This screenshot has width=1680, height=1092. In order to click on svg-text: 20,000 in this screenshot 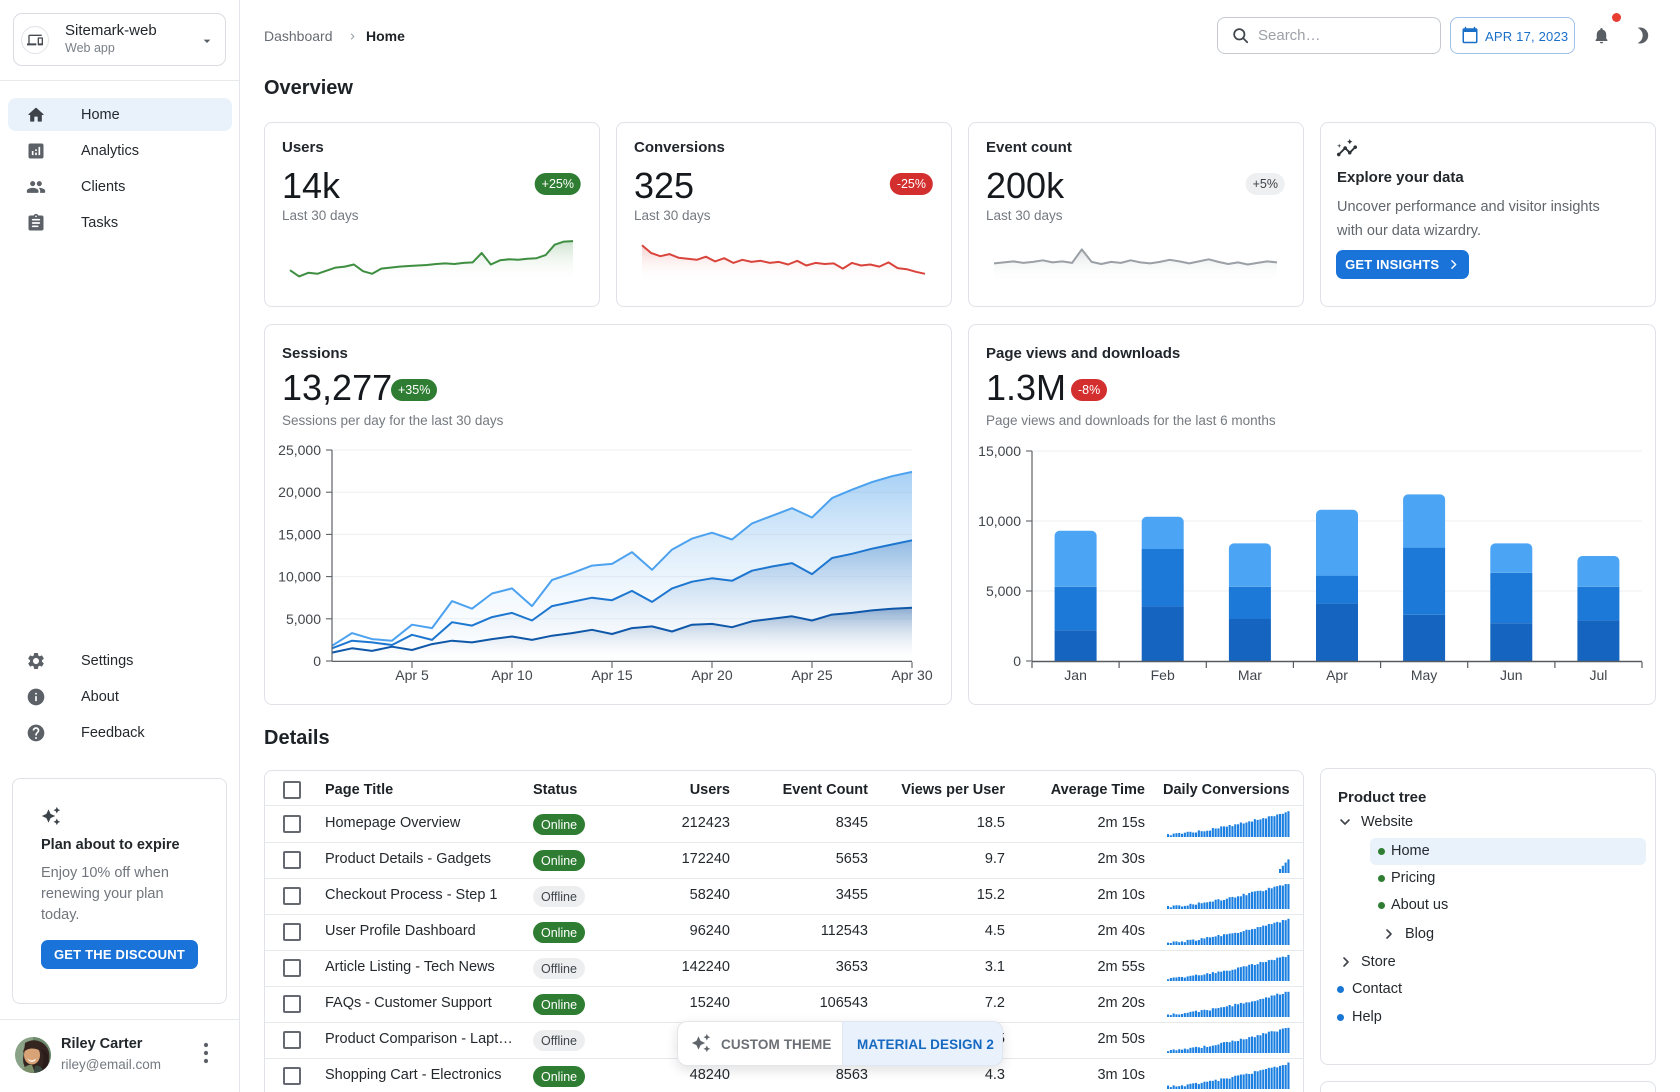, I will do `click(299, 492)`.